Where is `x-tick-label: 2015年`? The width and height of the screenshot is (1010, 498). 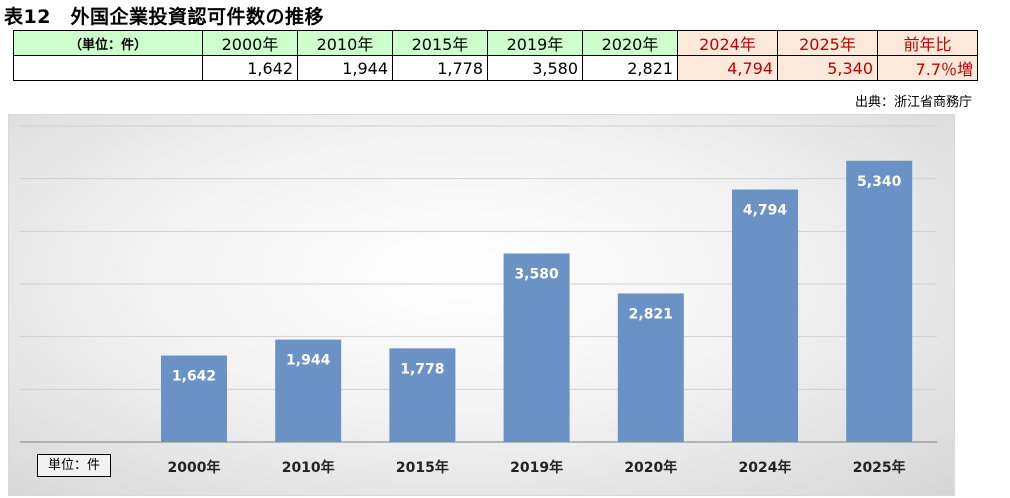 x-tick-label: 2015年 is located at coordinates (422, 467).